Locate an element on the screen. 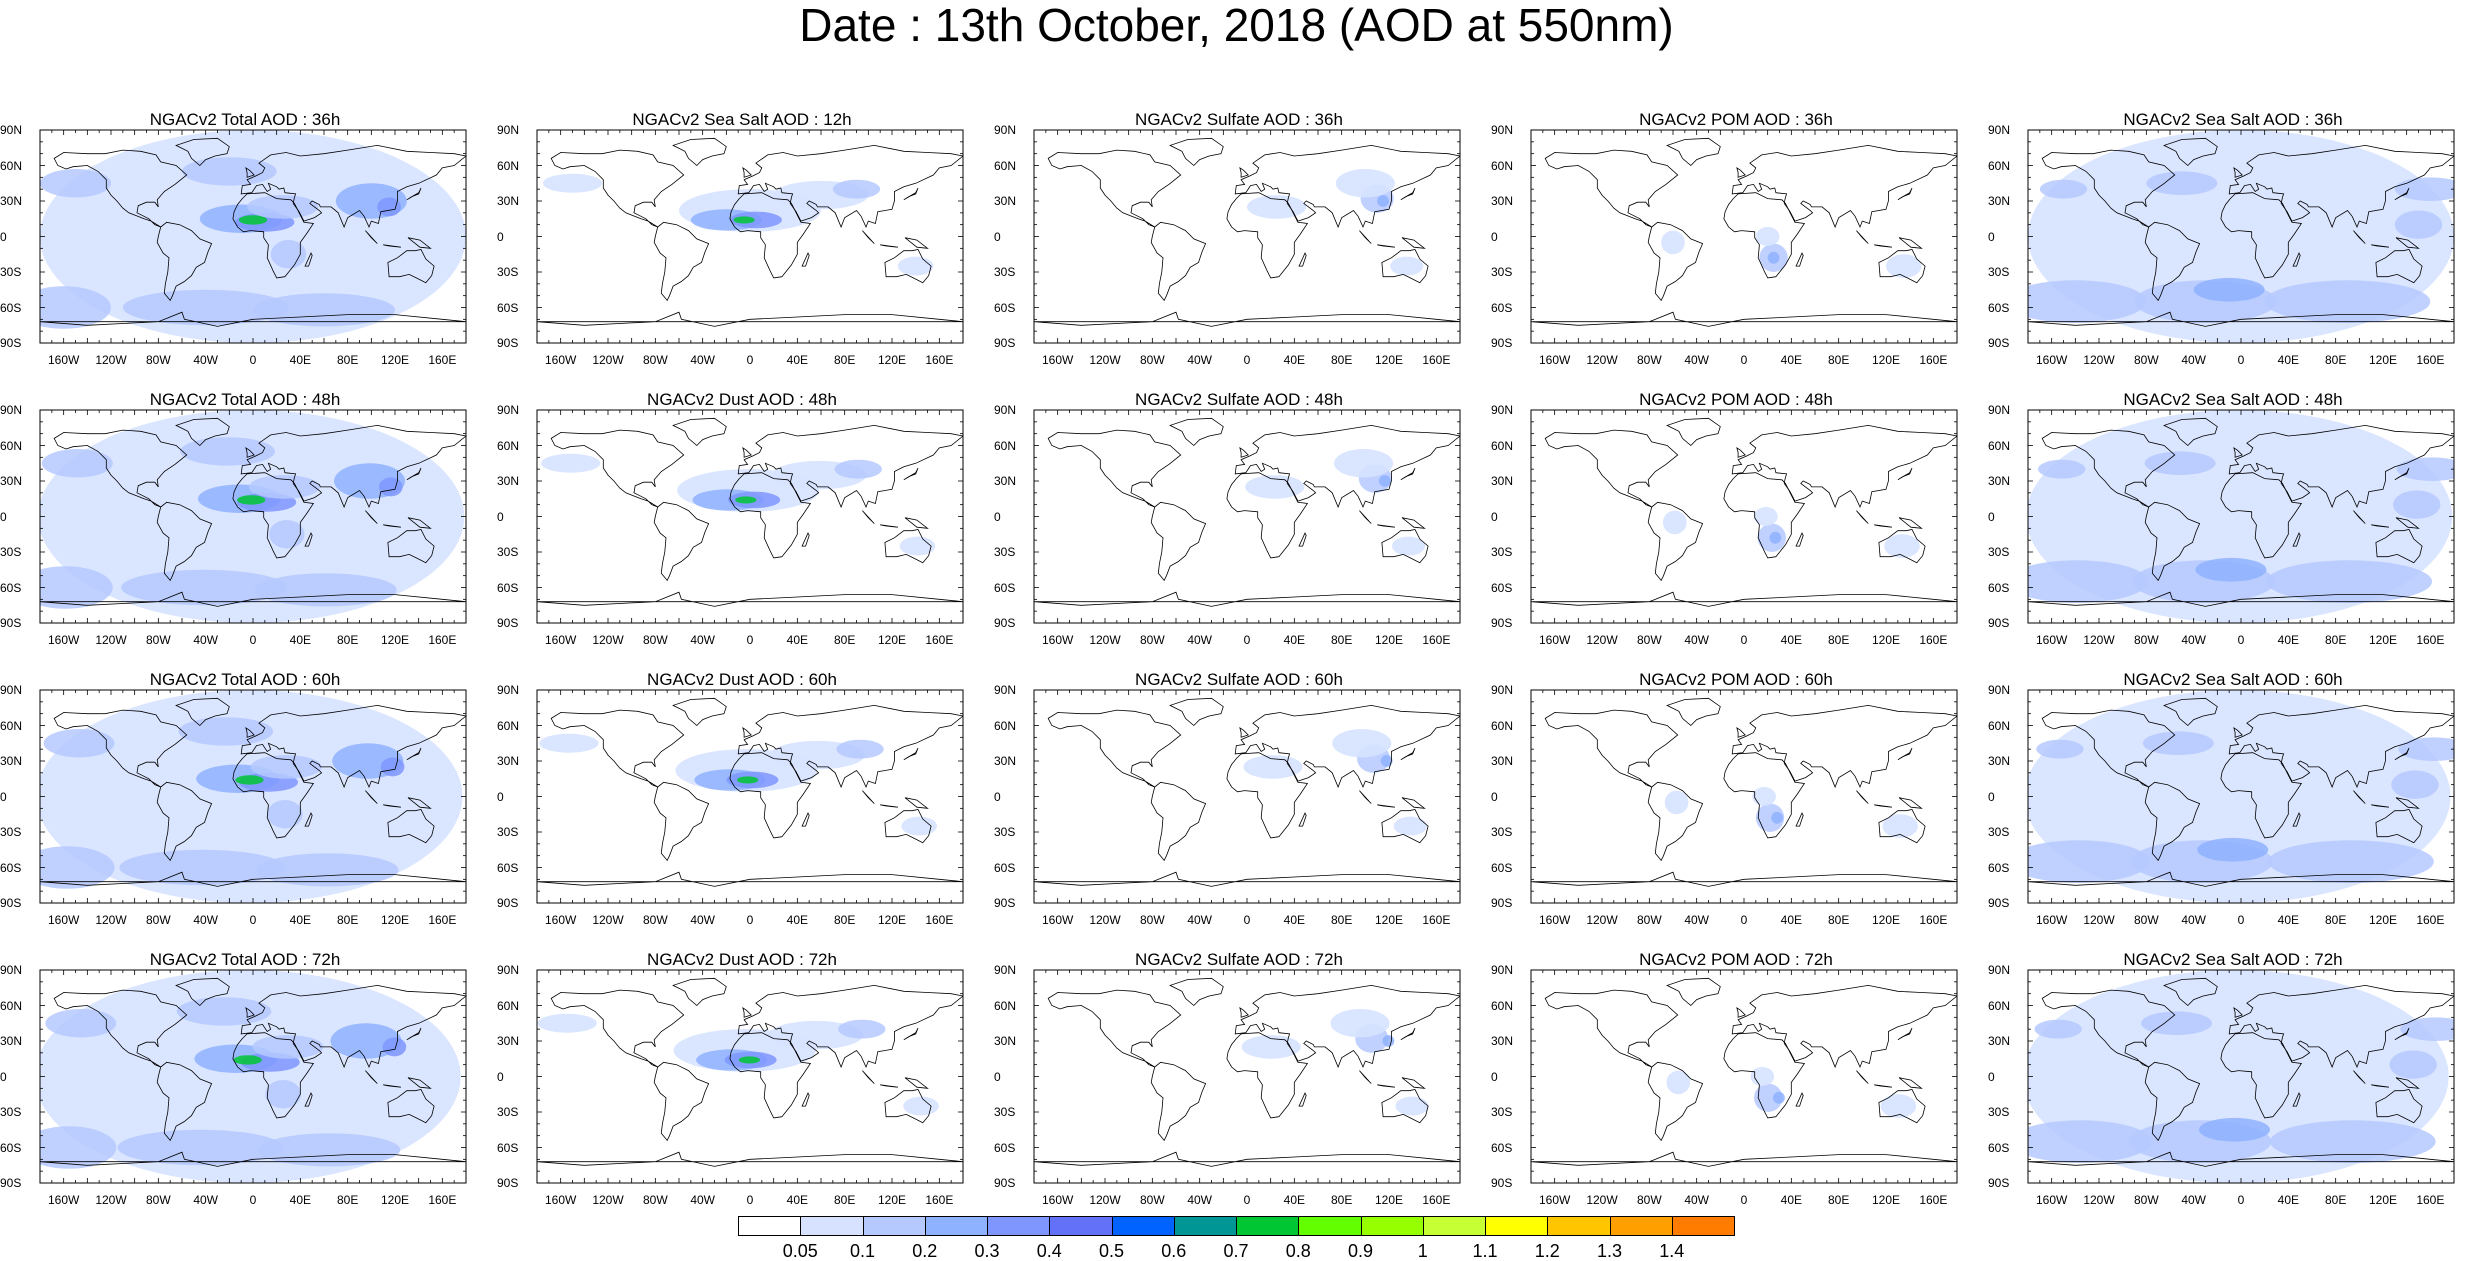 The image size is (2473, 1261). panel-title: NGACv2 Total AOD : 72h is located at coordinates (245, 959).